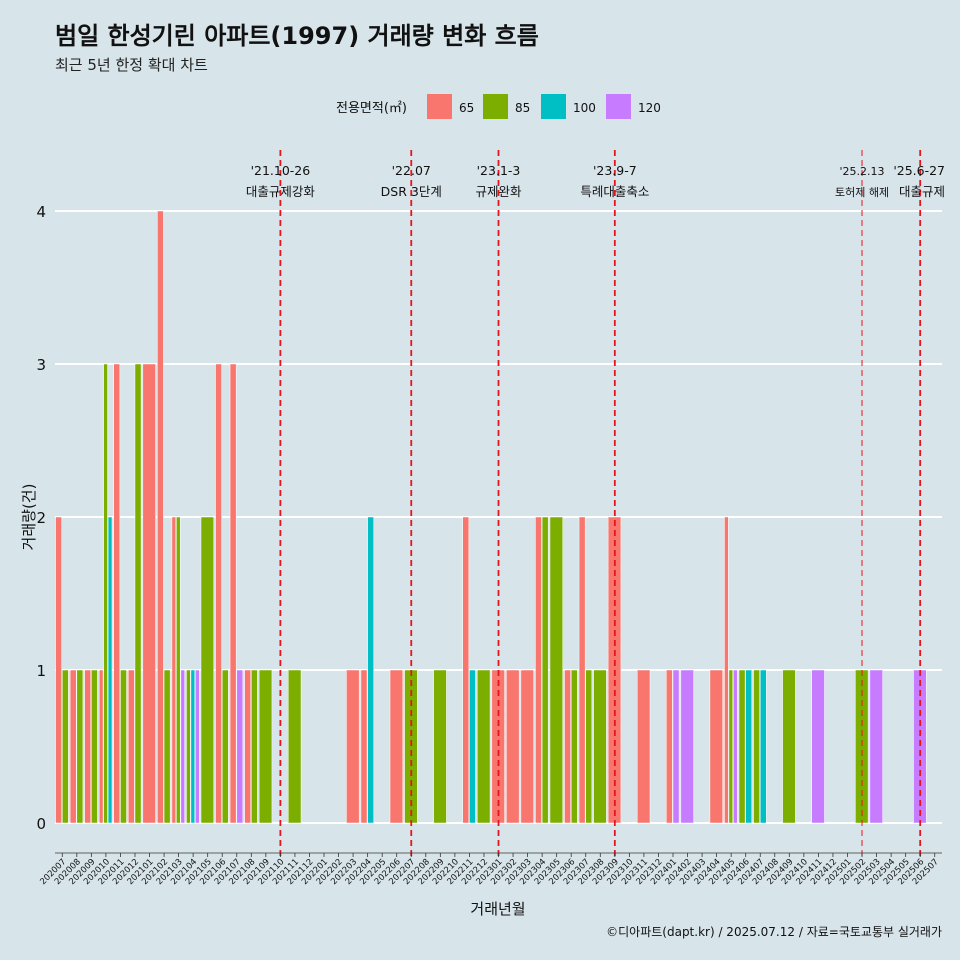  What do you see at coordinates (498, 191) in the screenshot?
I see `annotation-label: 규제완화` at bounding box center [498, 191].